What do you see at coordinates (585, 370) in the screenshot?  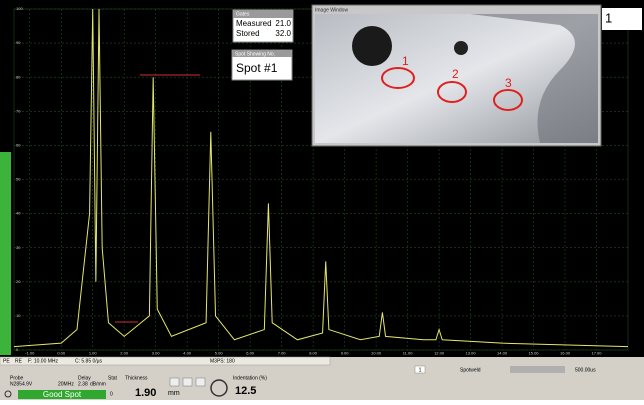 I see `time: 500.00us` at bounding box center [585, 370].